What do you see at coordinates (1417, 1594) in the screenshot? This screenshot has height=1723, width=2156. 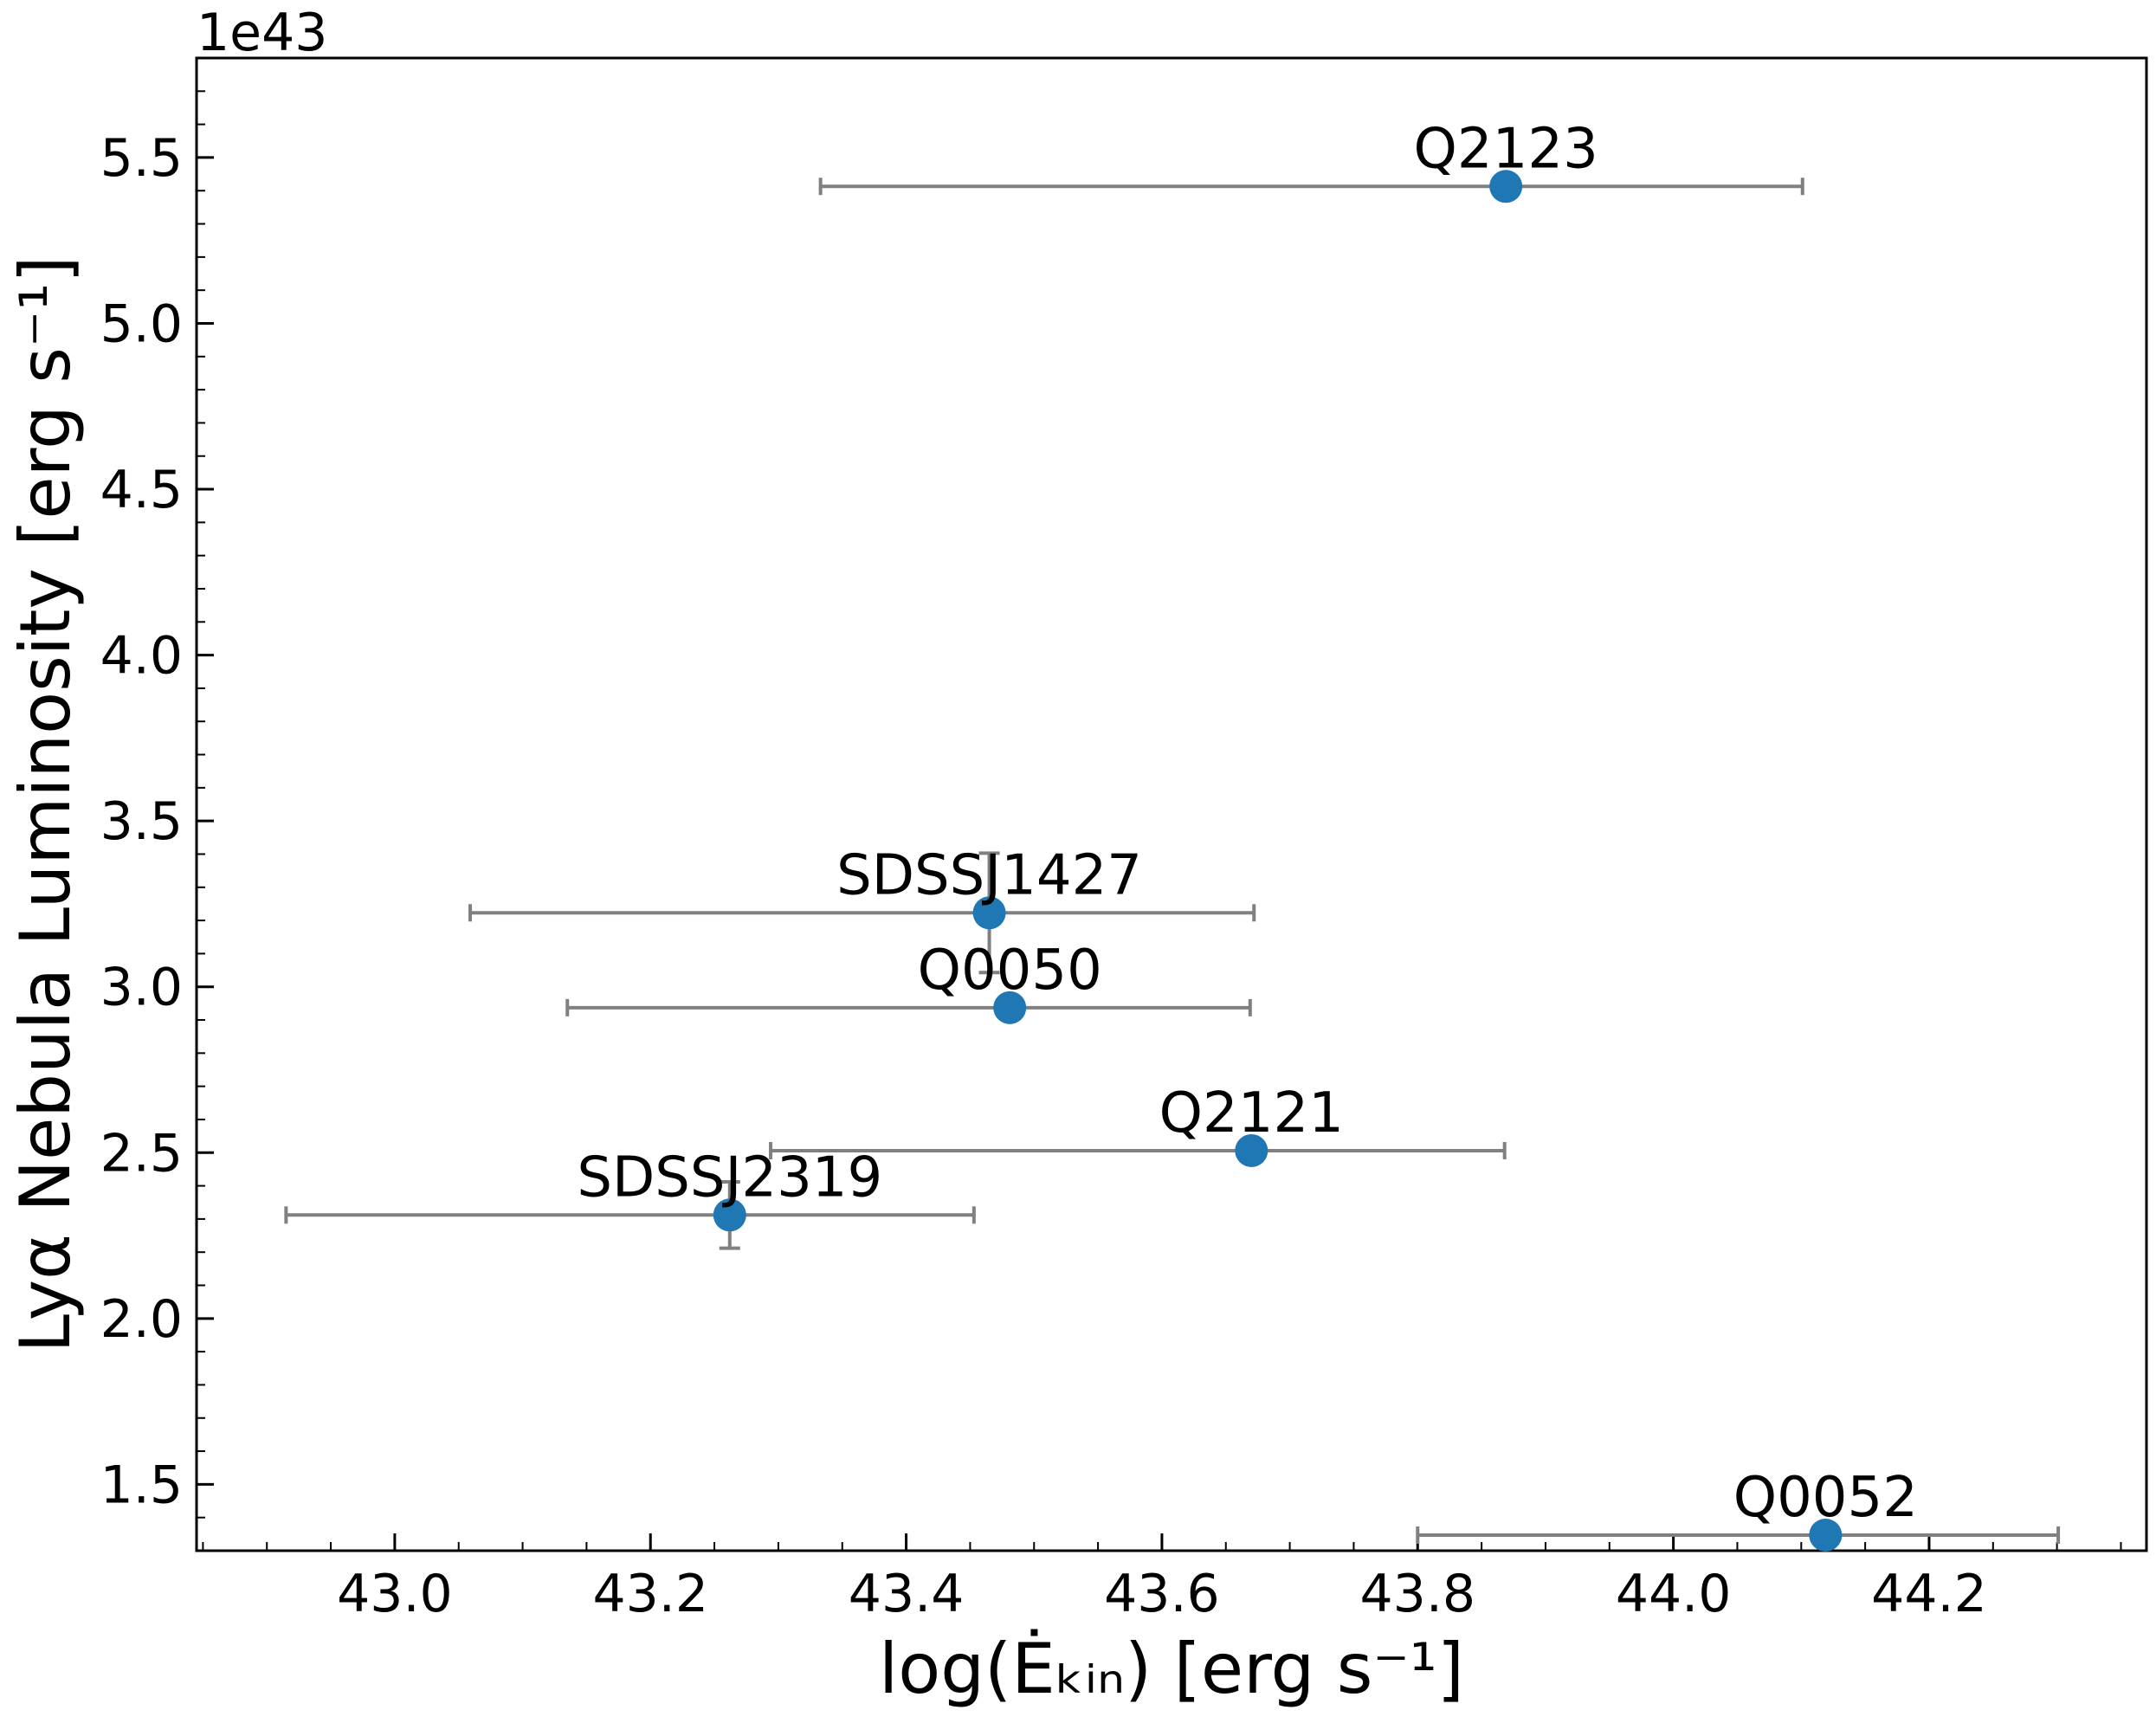 I see `x-tick-label: 43.8` at bounding box center [1417, 1594].